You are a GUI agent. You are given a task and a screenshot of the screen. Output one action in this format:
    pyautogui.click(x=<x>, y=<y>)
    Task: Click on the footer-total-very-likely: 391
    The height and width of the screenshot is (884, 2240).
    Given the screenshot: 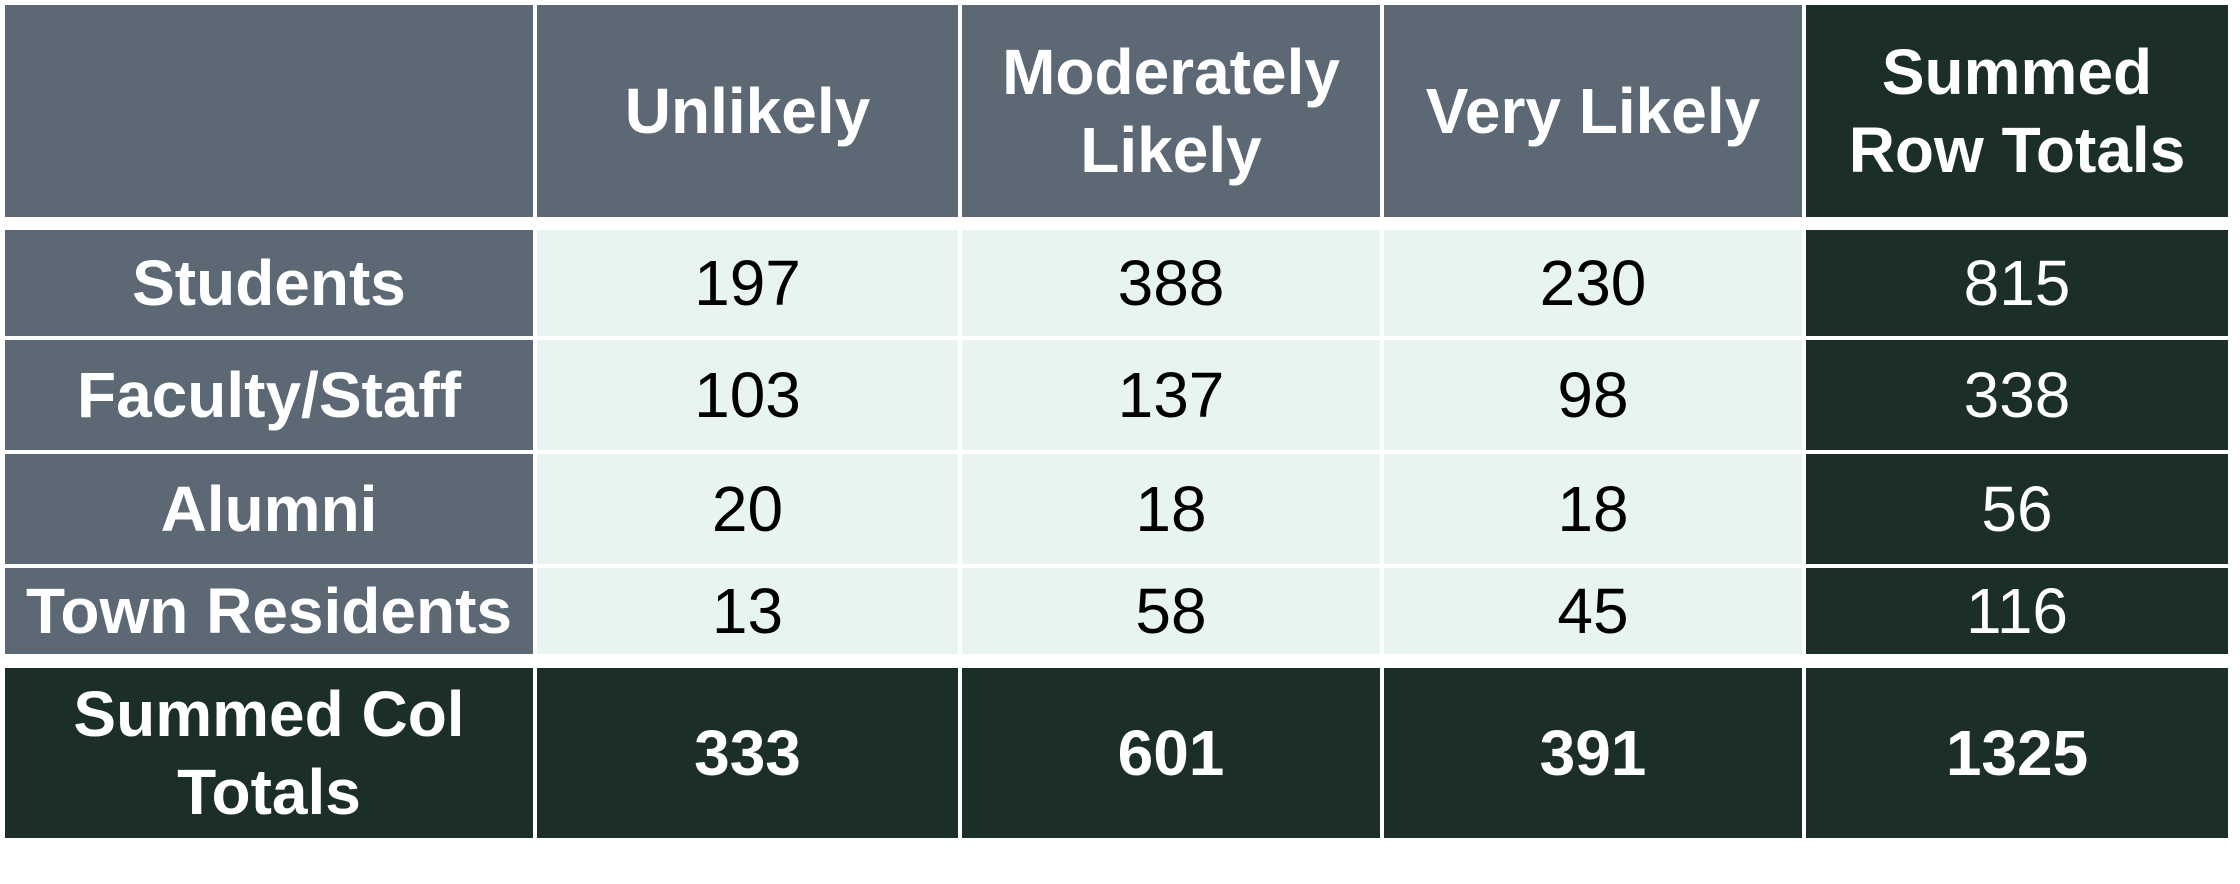 What is the action you would take?
    pyautogui.click(x=1593, y=753)
    